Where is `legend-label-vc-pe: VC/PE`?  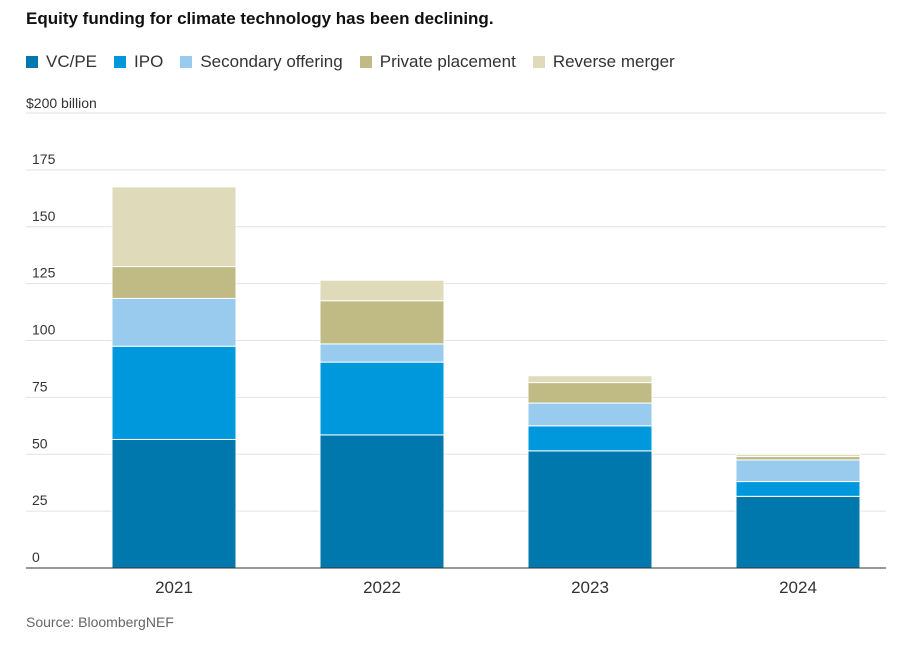
legend-label-vc-pe: VC/PE is located at coordinates (72, 61).